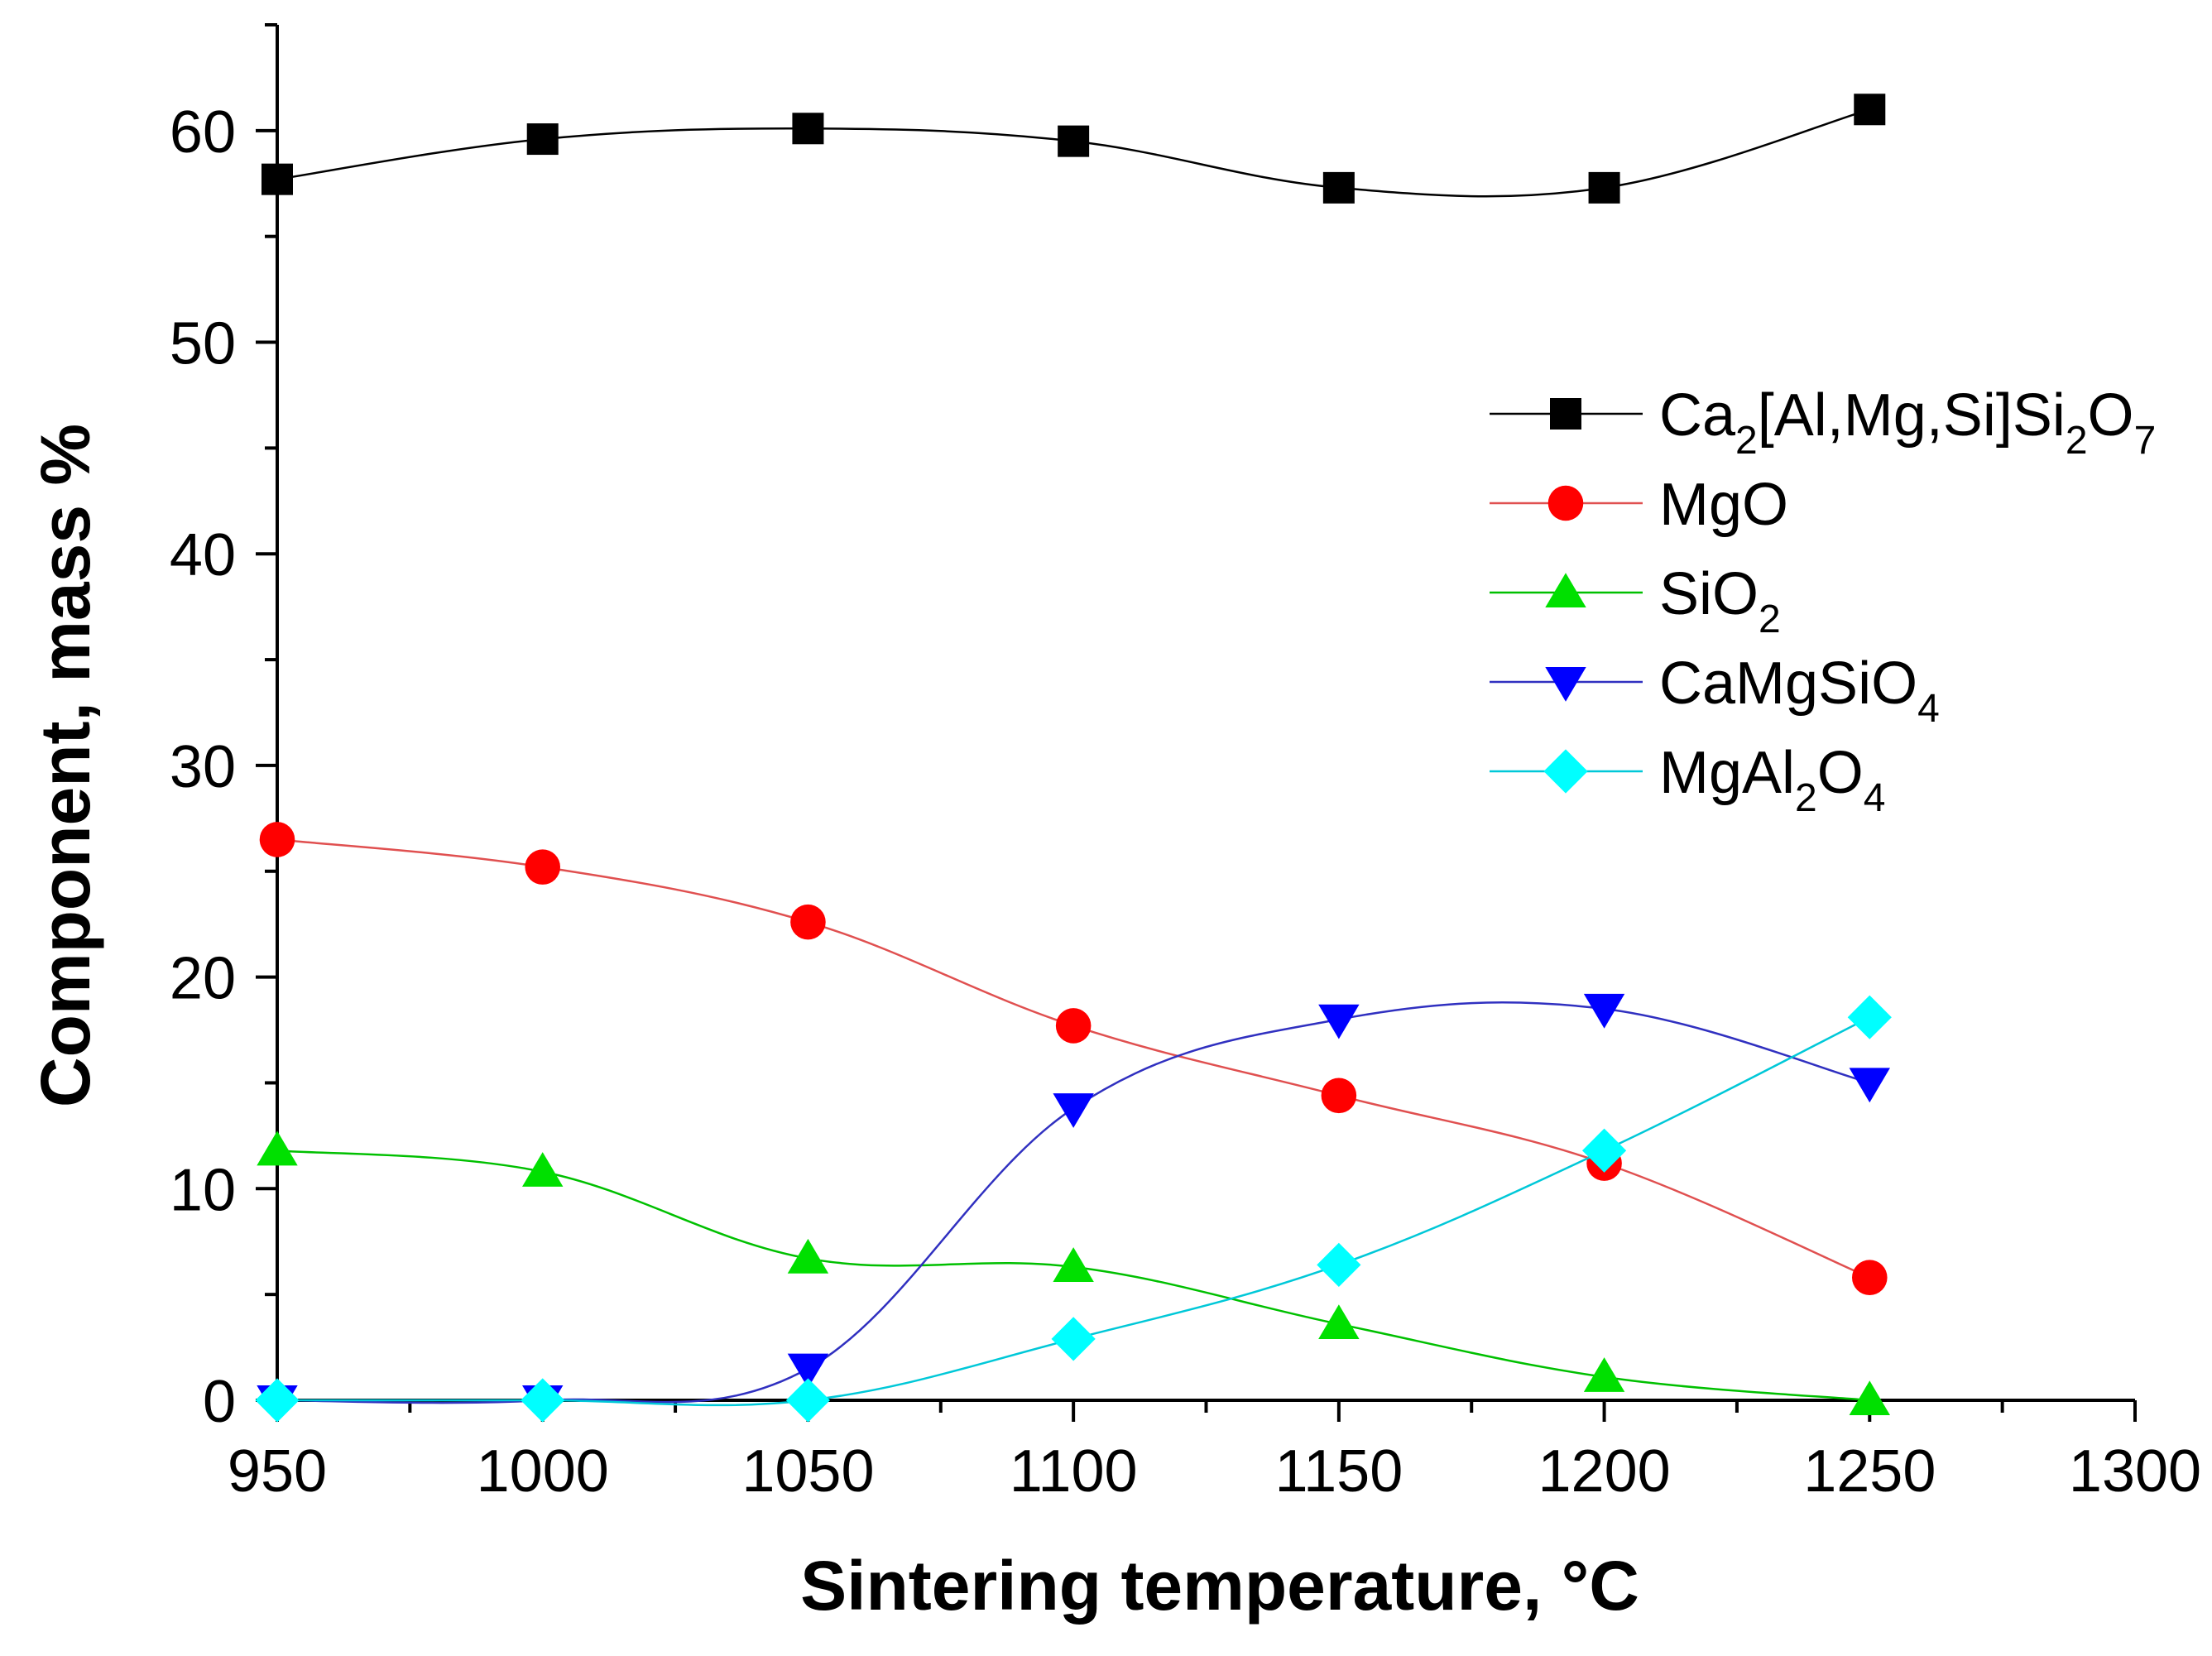  What do you see at coordinates (1219, 1586) in the screenshot?
I see `x-axis-title: Sintering temperature, °C` at bounding box center [1219, 1586].